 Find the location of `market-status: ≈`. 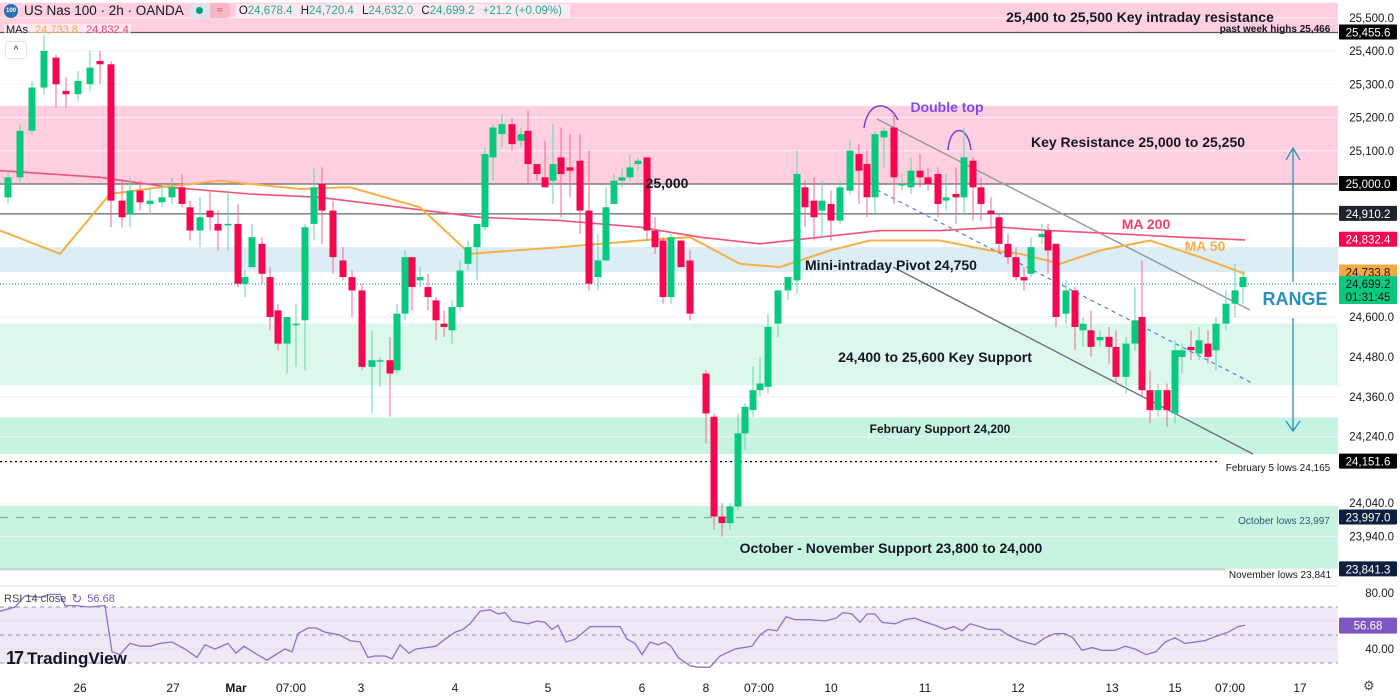

market-status: ≈ is located at coordinates (209, 10).